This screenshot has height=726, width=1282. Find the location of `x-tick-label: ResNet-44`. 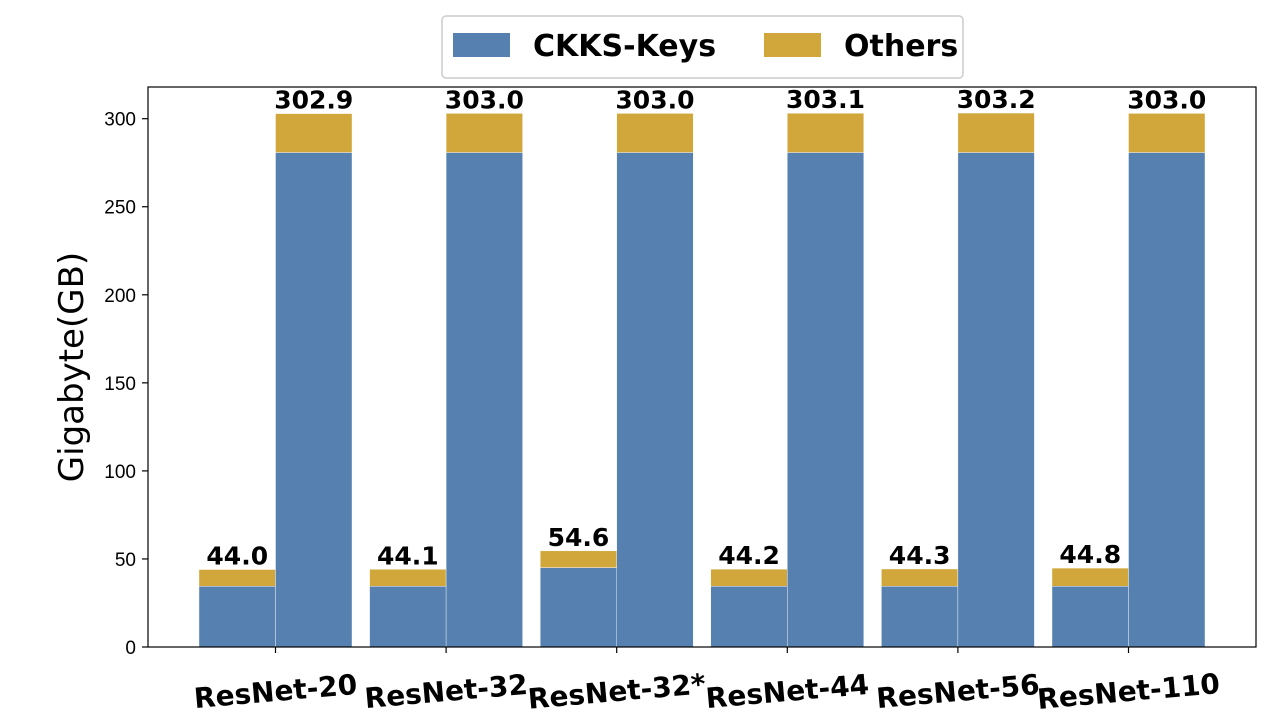

x-tick-label: ResNet-44 is located at coordinates (787, 691).